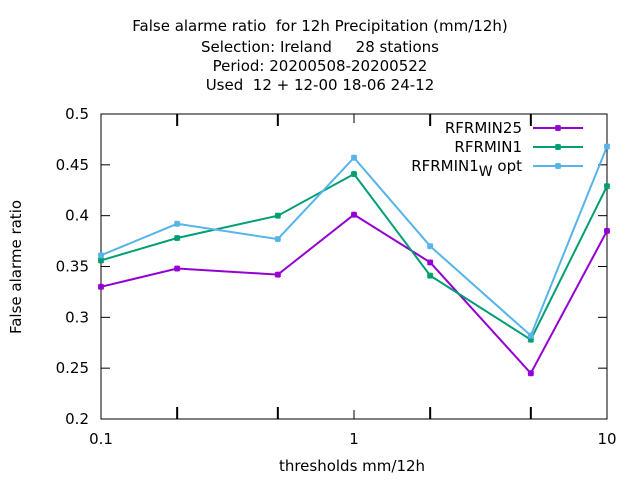  What do you see at coordinates (77, 317) in the screenshot?
I see `y-tick-label: 0.3` at bounding box center [77, 317].